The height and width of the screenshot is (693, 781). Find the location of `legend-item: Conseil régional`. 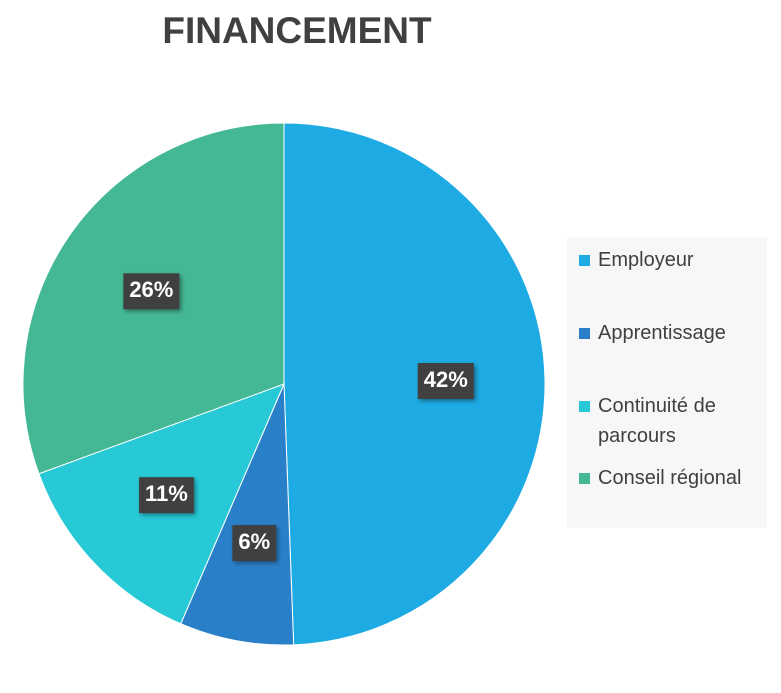

legend-item: Conseil régional is located at coordinates (668, 478).